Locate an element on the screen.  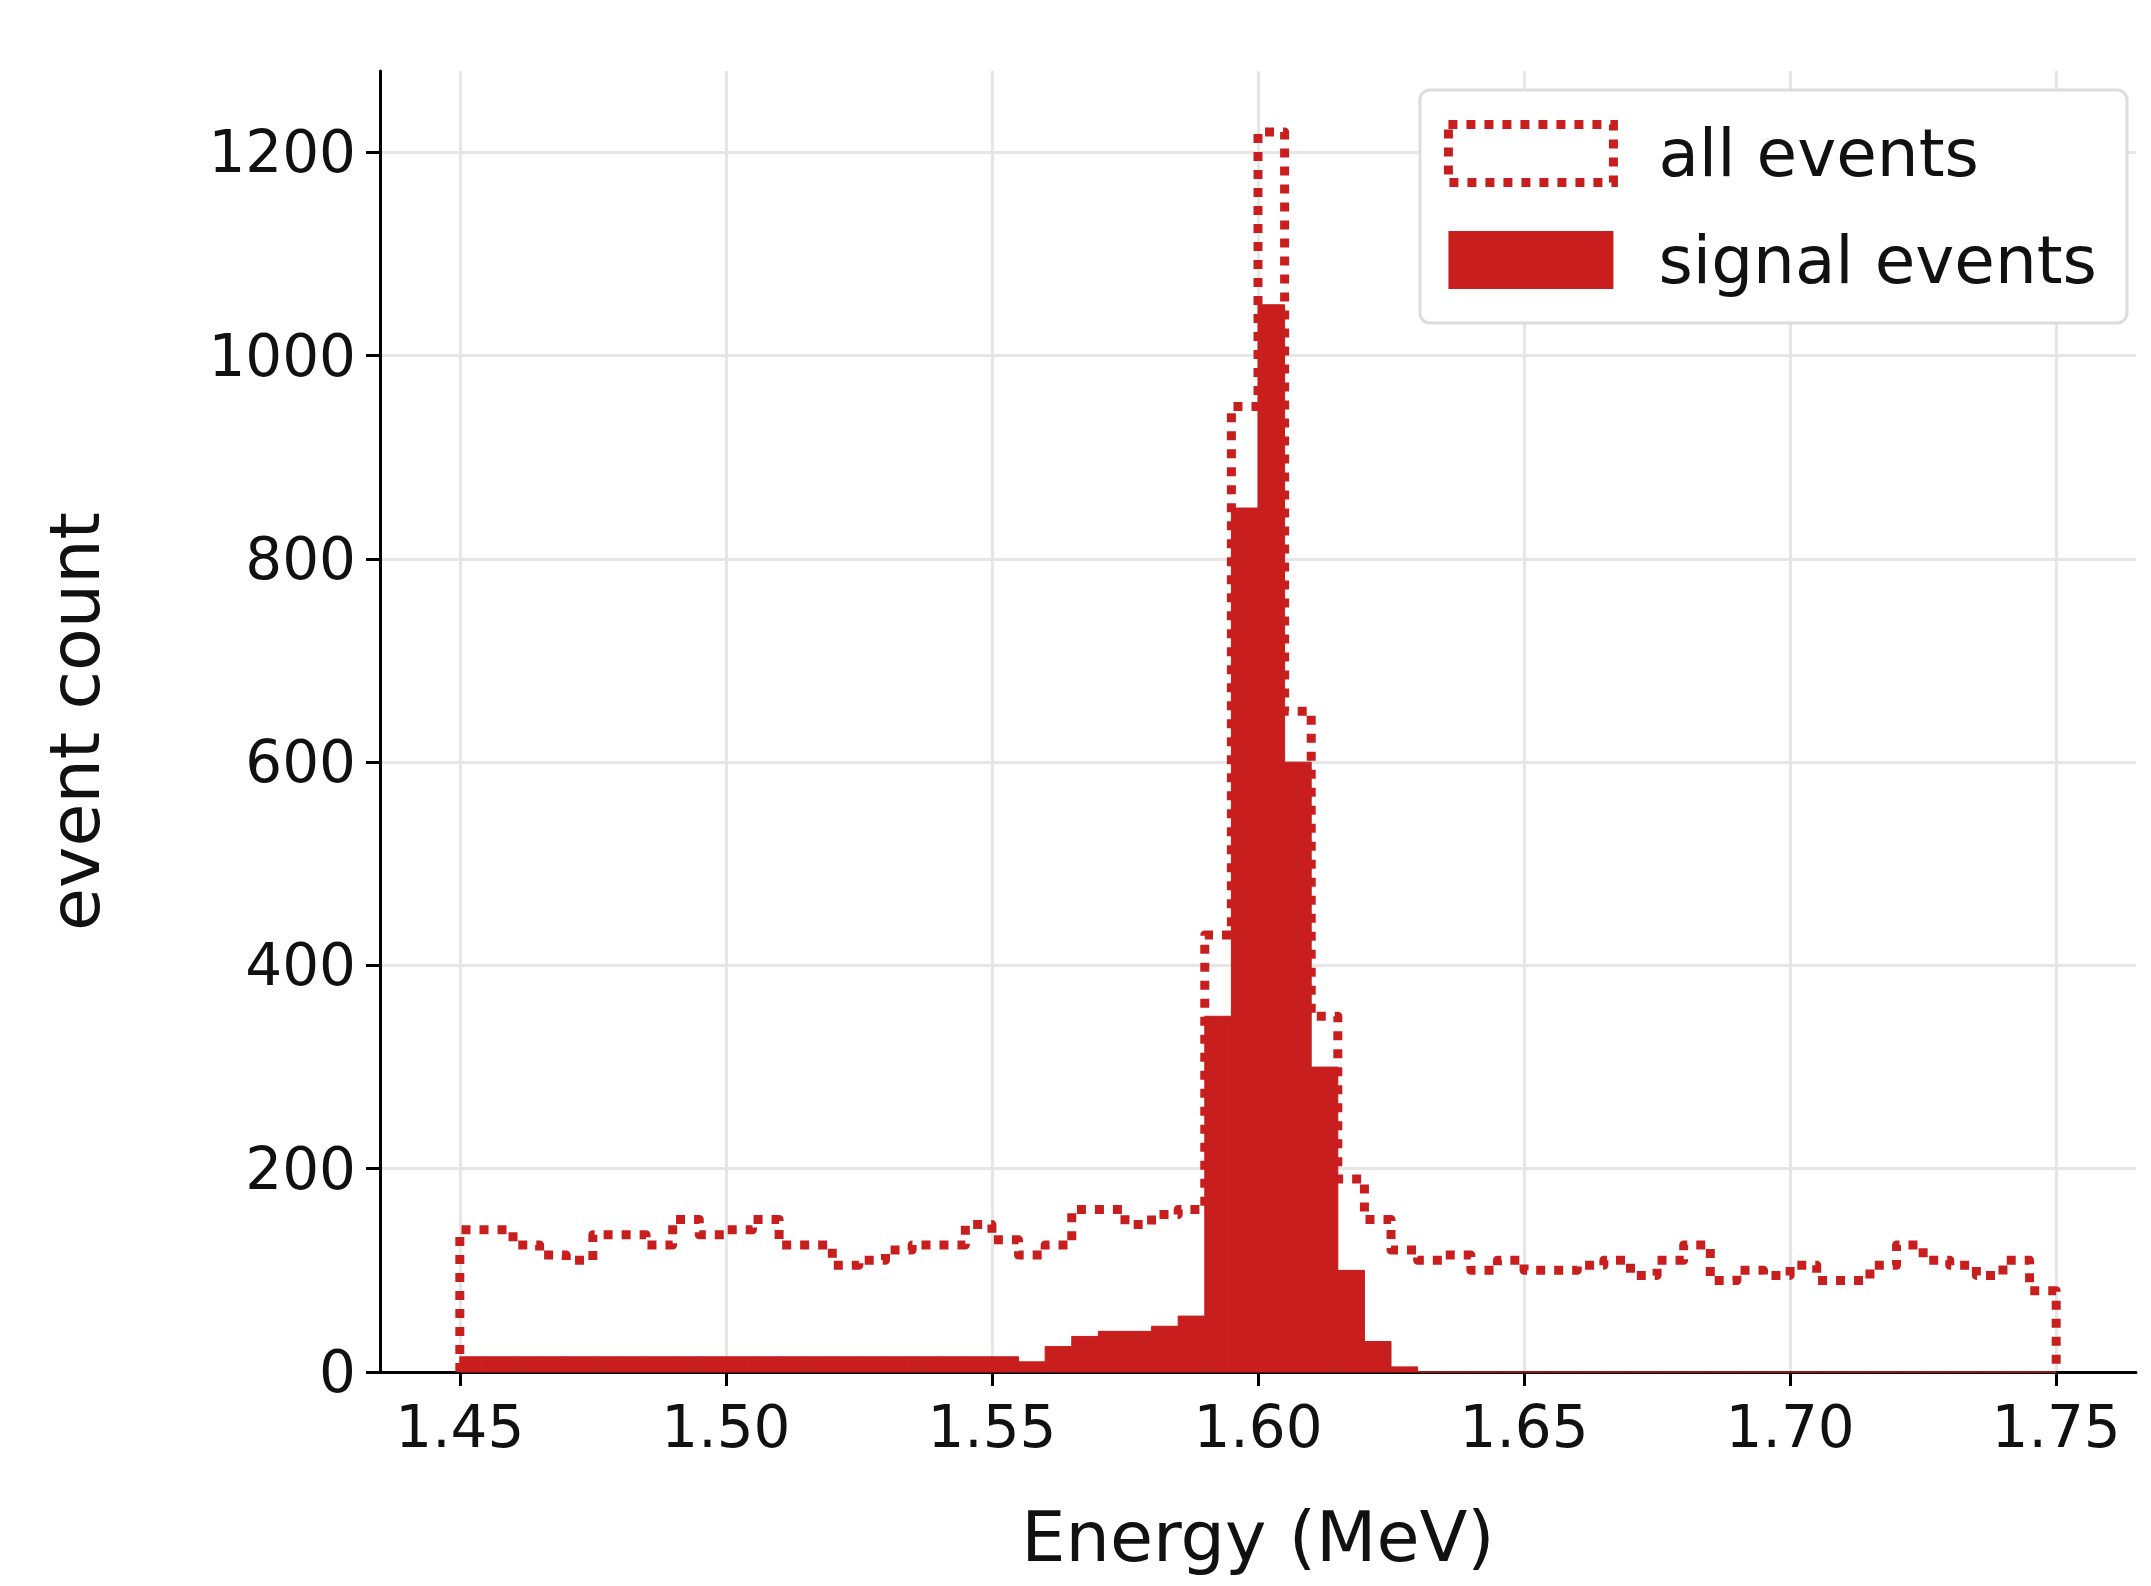
y-tick-label: 600 is located at coordinates (300, 762).